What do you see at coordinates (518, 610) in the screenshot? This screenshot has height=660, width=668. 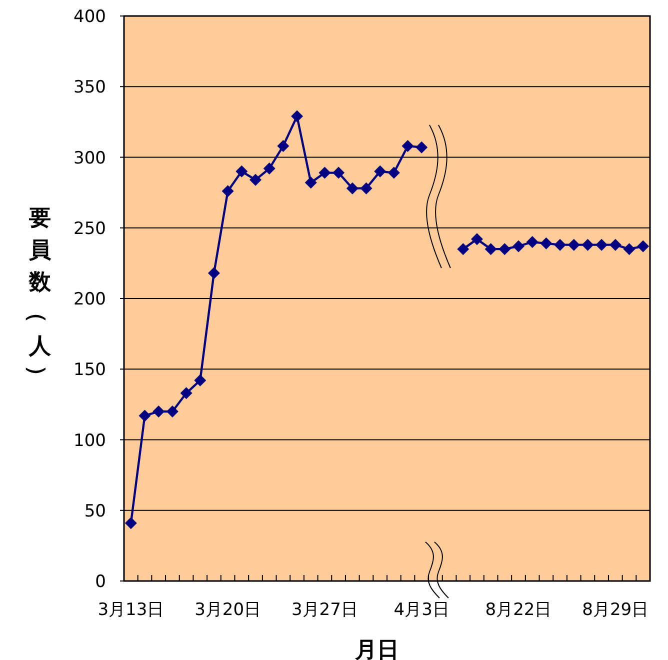 I see `x-tick-label: 8月22日` at bounding box center [518, 610].